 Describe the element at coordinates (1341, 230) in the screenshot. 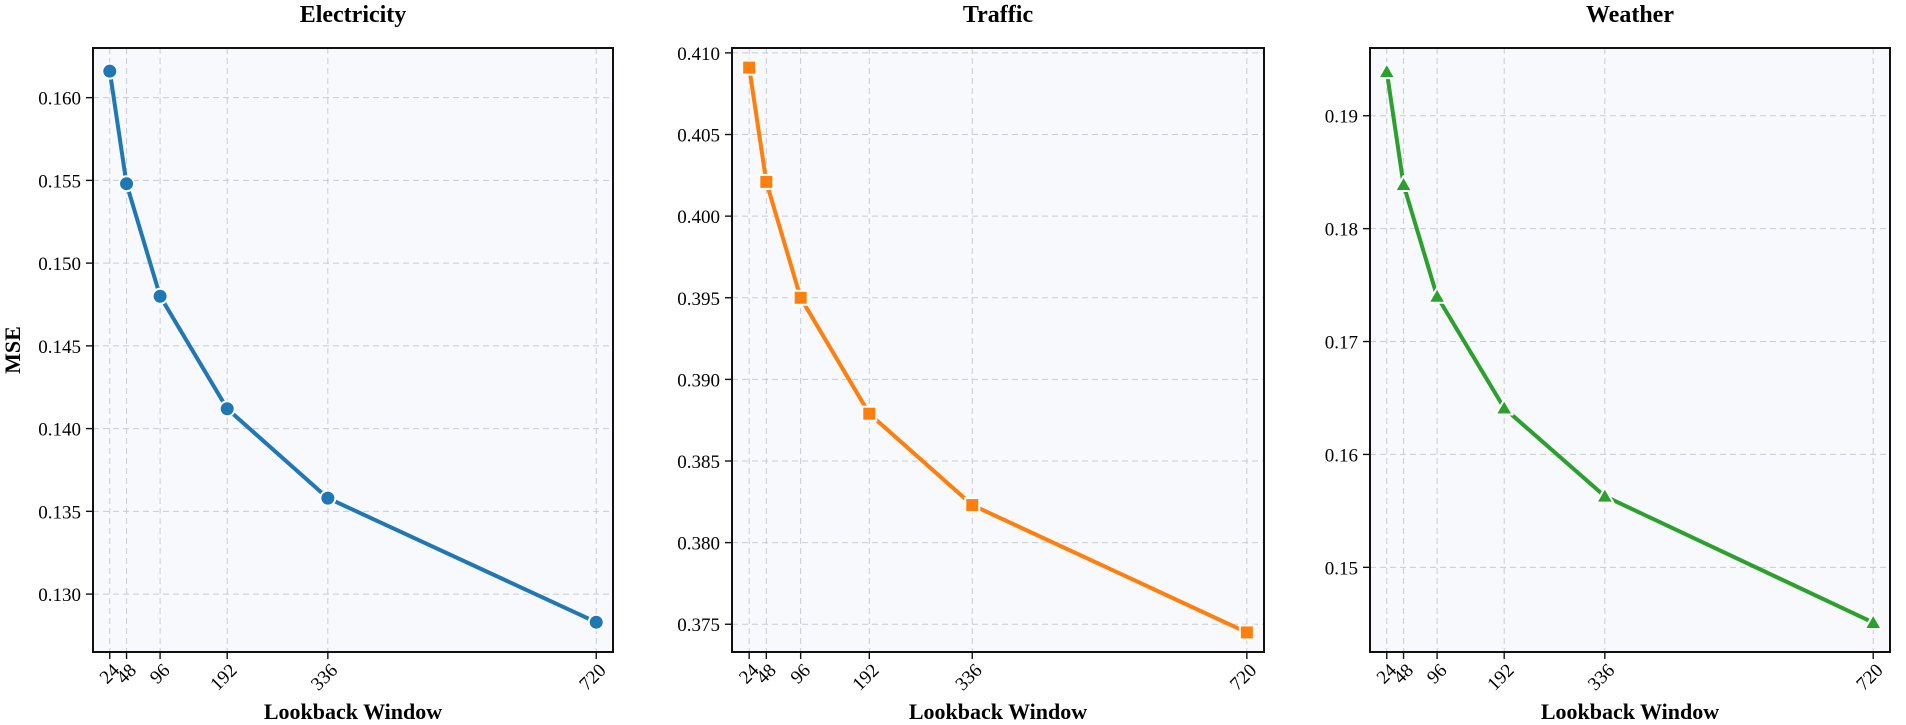

I see `y-tick-label: 0.18` at that location.